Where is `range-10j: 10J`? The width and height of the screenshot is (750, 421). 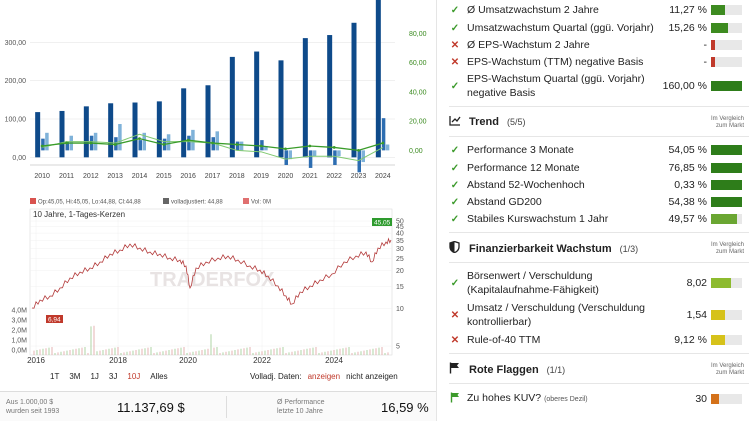
range-10j: 10J is located at coordinates (134, 376).